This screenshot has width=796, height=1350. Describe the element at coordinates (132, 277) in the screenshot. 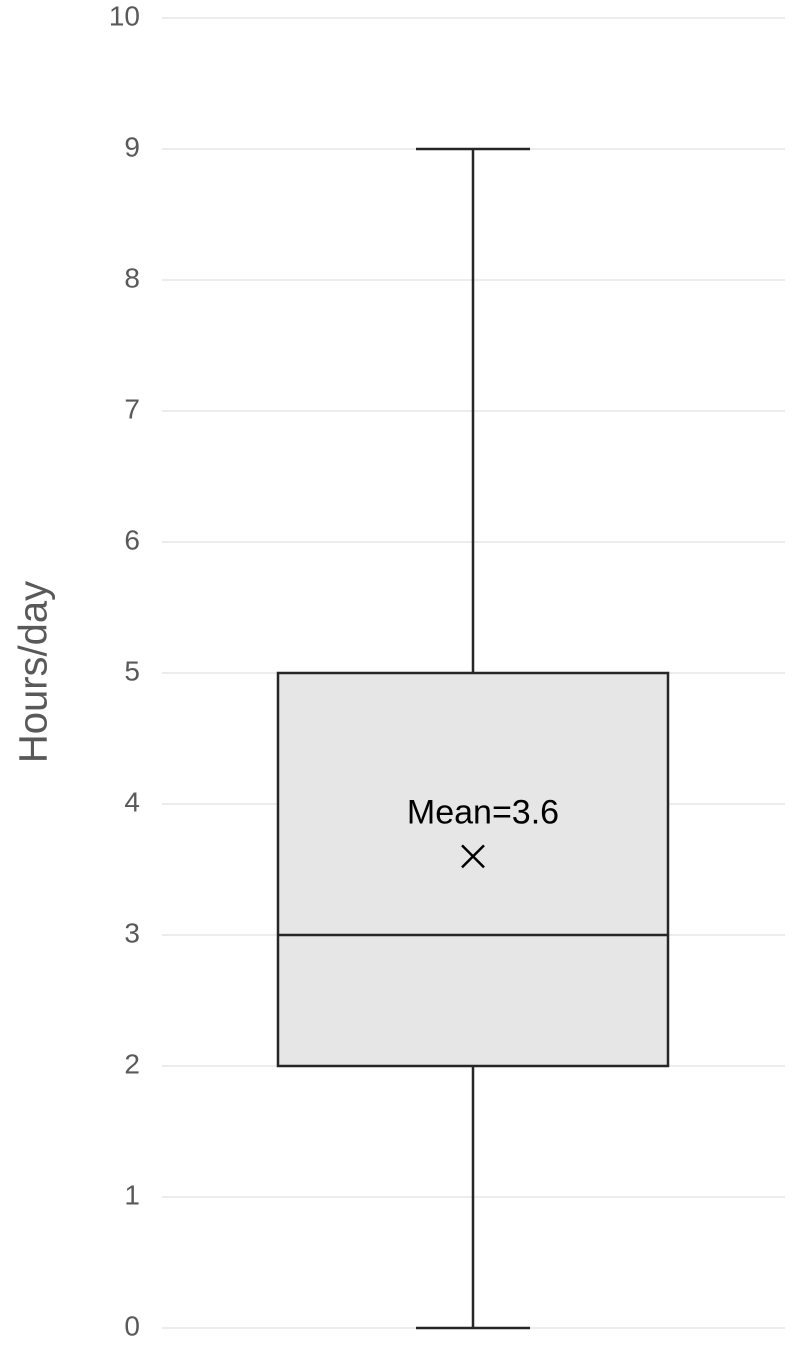

I see `y-tick-label: 8` at that location.